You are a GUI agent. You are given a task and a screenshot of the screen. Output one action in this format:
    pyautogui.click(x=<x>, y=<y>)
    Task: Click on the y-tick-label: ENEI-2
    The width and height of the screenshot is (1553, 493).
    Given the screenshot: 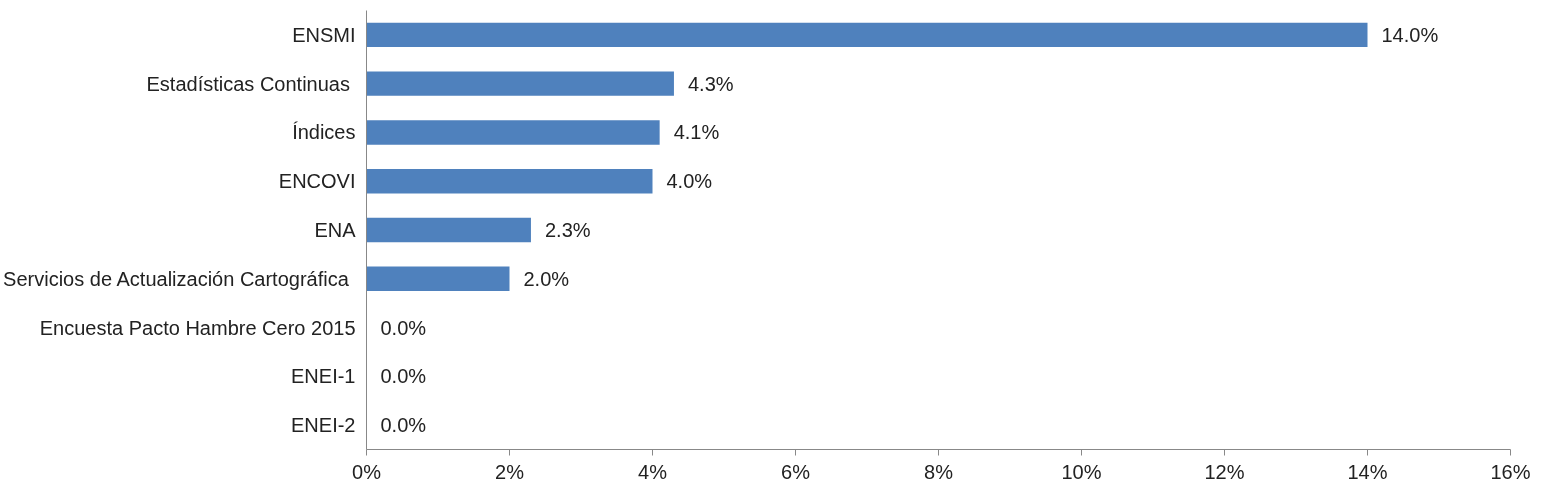 What is the action you would take?
    pyautogui.click(x=323, y=425)
    